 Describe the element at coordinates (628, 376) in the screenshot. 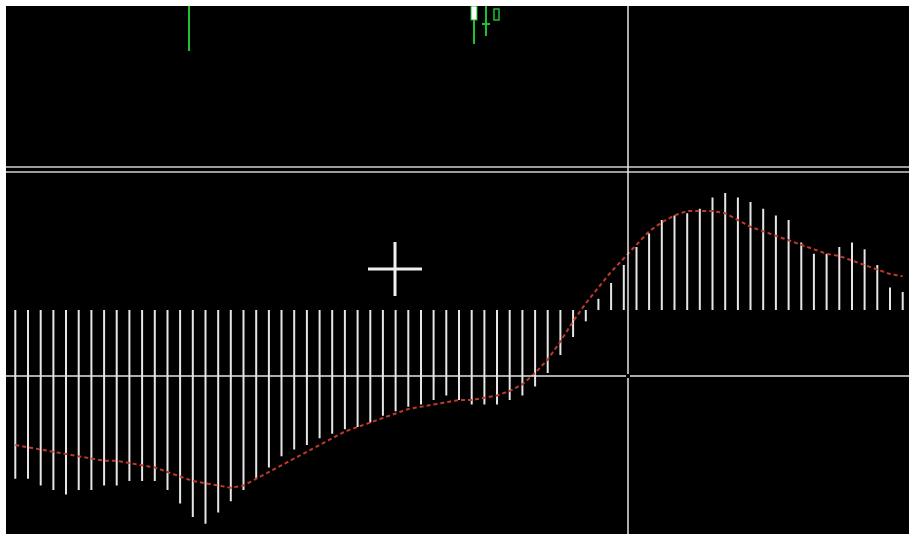

I see `crosshair-center` at that location.